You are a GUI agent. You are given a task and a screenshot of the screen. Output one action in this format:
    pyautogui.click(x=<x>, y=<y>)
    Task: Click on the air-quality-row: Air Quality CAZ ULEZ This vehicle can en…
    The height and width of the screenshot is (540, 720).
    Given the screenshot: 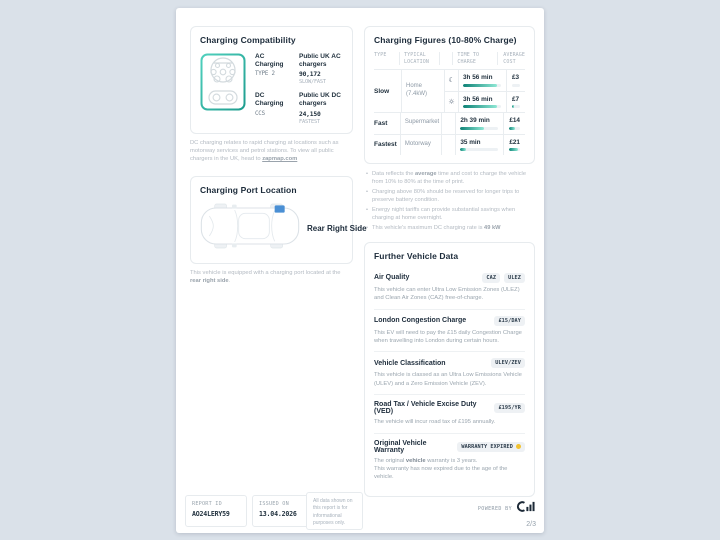 What is the action you would take?
    pyautogui.click(x=449, y=287)
    